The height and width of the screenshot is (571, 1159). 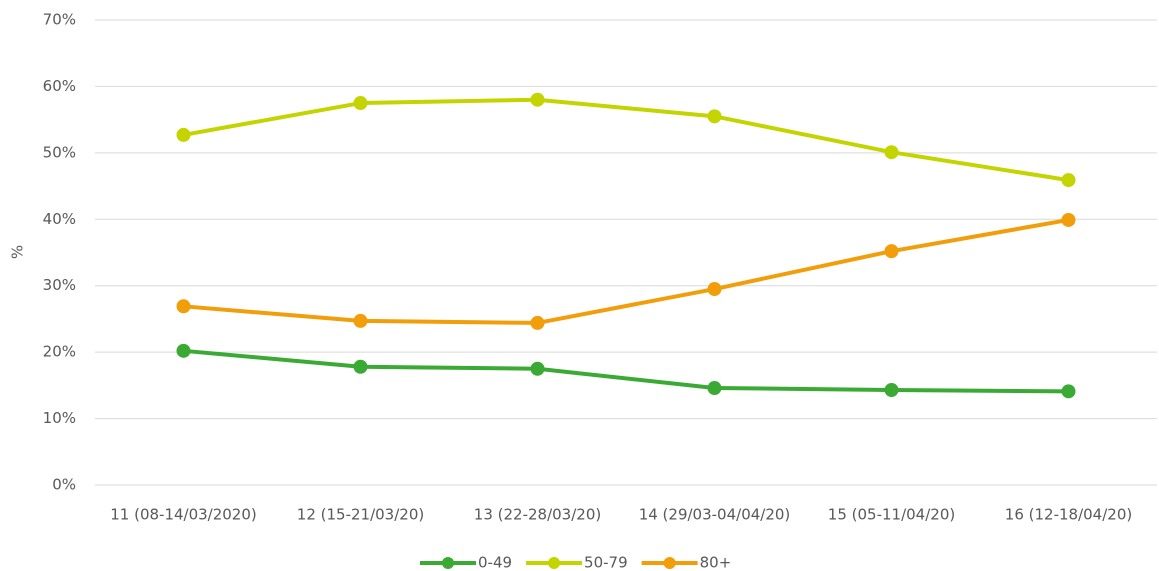 What do you see at coordinates (18, 252) in the screenshot?
I see `y-axis-label: %` at bounding box center [18, 252].